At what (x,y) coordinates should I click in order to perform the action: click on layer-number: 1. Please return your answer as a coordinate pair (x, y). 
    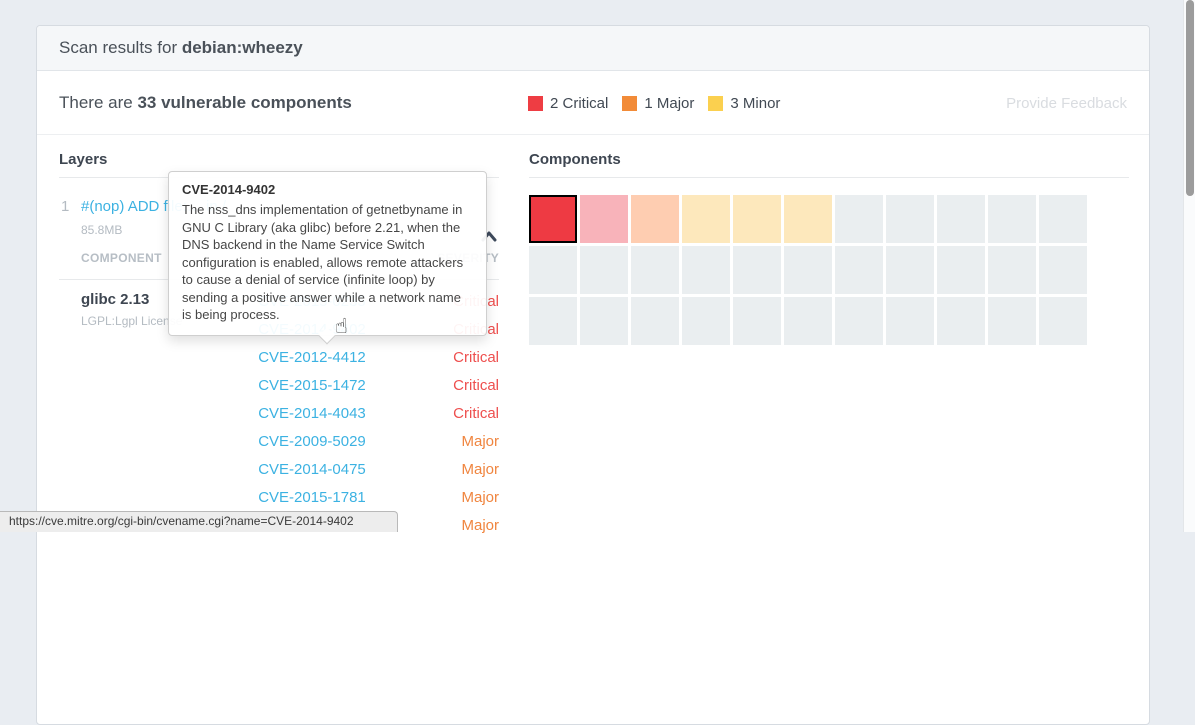
    Looking at the image, I should click on (65, 206).